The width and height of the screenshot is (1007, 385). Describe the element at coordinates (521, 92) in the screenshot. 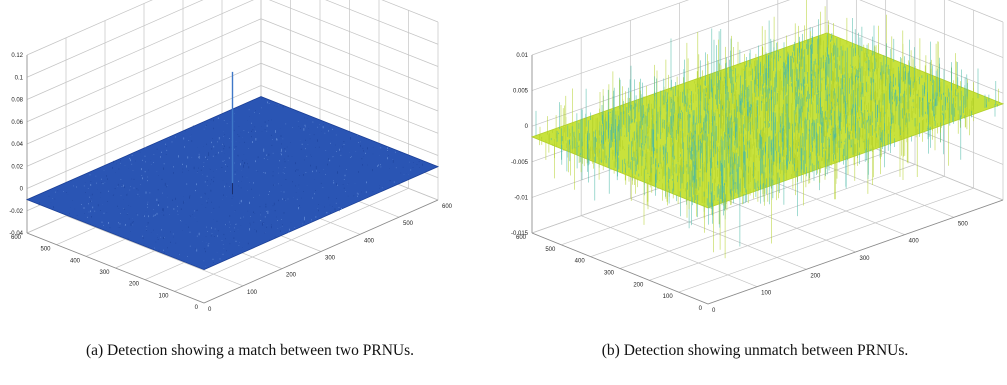

I see `z-tick-label: 0.005` at that location.